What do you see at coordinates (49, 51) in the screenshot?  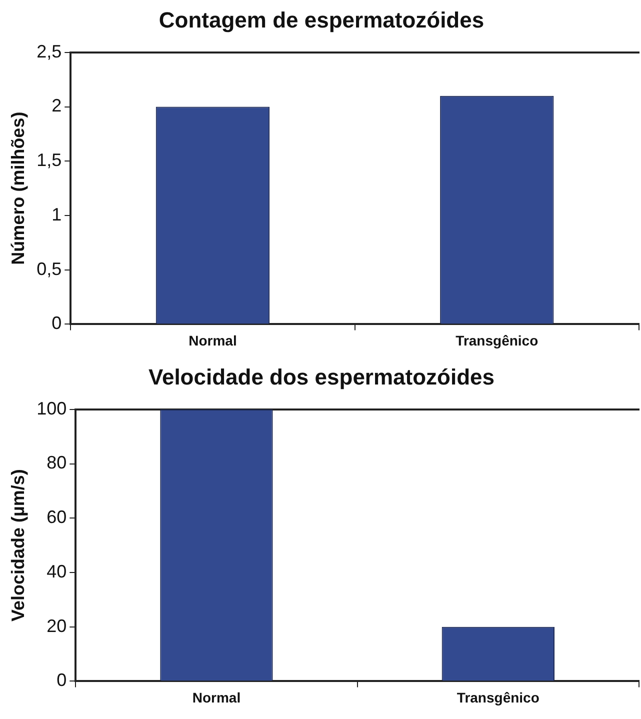 I see `y-tick-label: 2,5` at bounding box center [49, 51].